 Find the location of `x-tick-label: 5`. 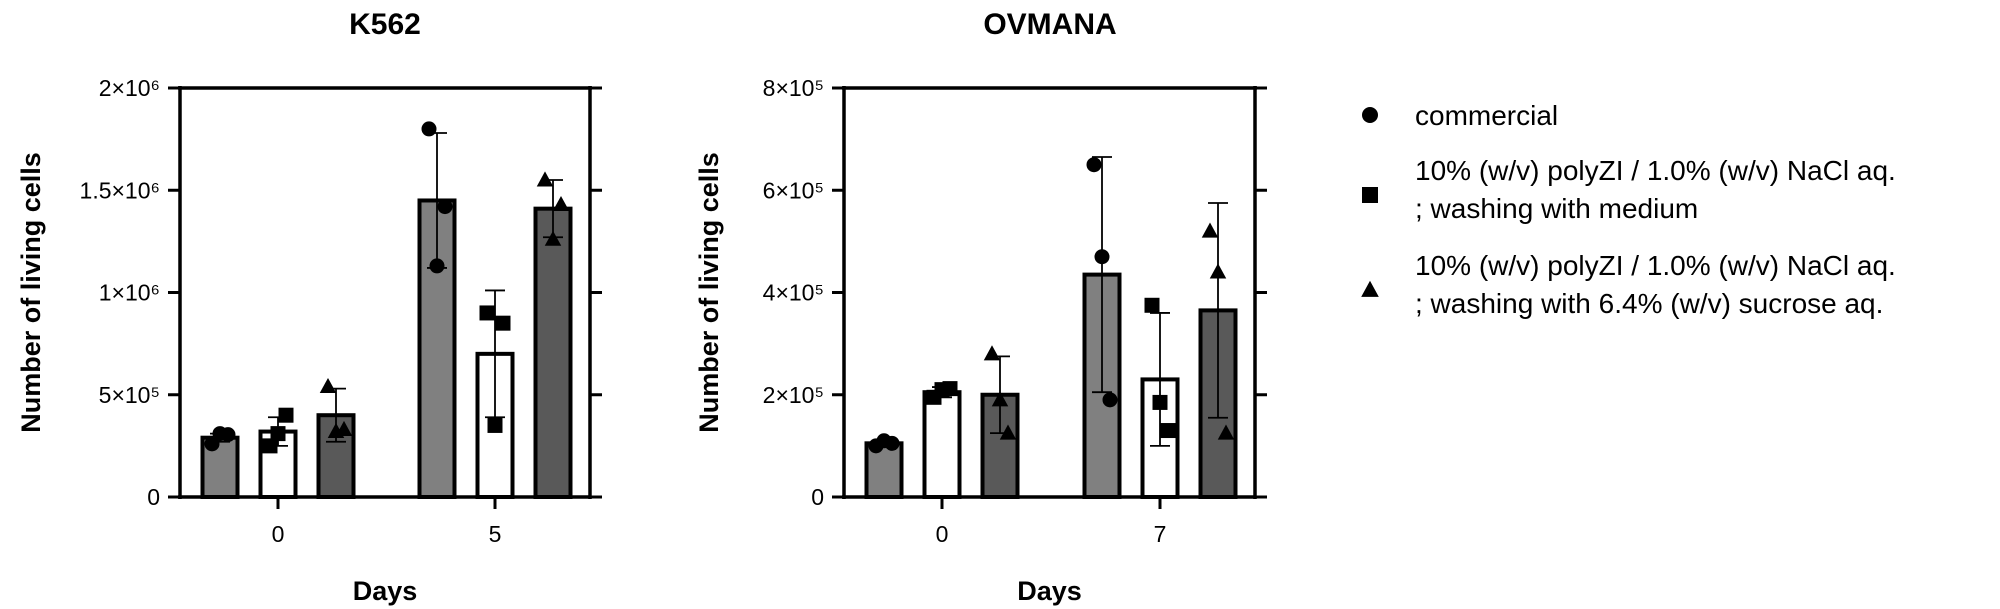

x-tick-label: 5 is located at coordinates (495, 534).